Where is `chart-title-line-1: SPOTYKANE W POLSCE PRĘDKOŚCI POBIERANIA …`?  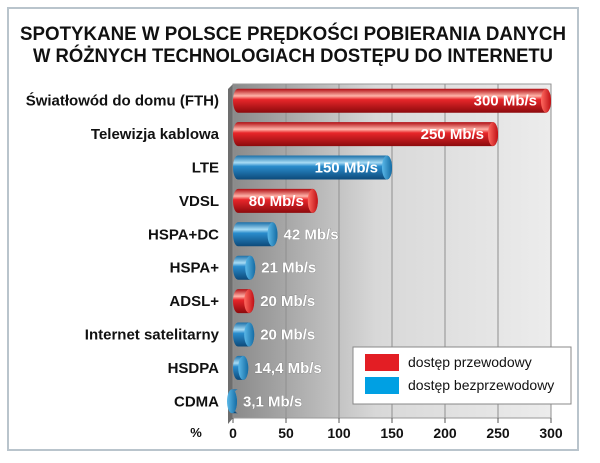
chart-title-line-1: SPOTYKANE W POLSCE PRĘDKOŚCI POBIERANIA … is located at coordinates (293, 34).